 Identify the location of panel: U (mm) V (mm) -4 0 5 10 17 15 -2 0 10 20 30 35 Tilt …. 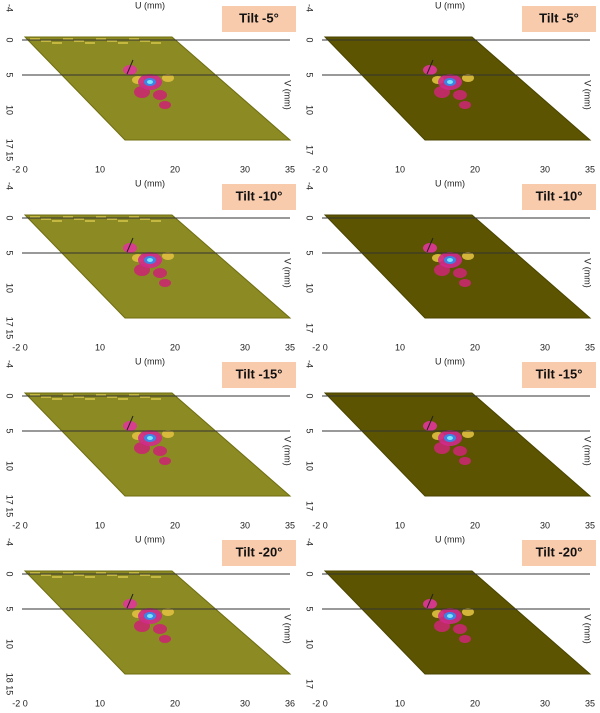
(150, 443).